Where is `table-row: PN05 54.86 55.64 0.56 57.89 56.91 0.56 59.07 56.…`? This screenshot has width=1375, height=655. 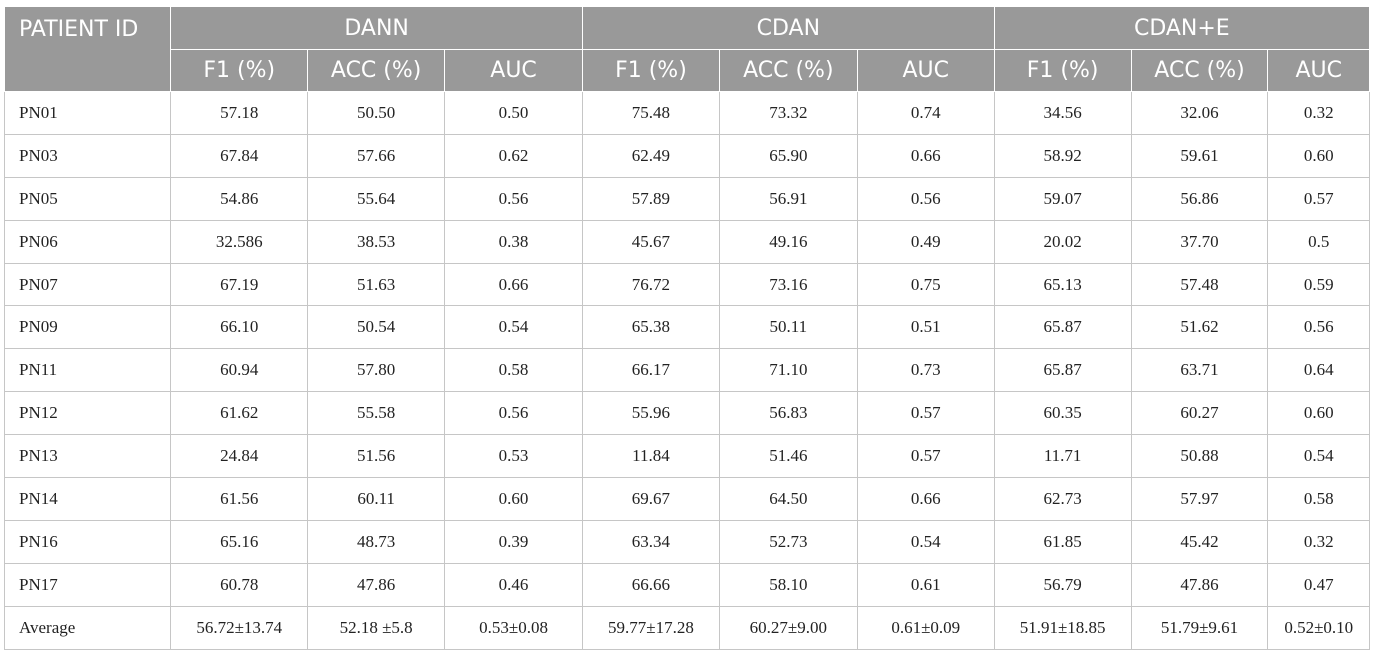 table-row: PN05 54.86 55.64 0.56 57.89 56.91 0.56 59.07 56.… is located at coordinates (686, 198).